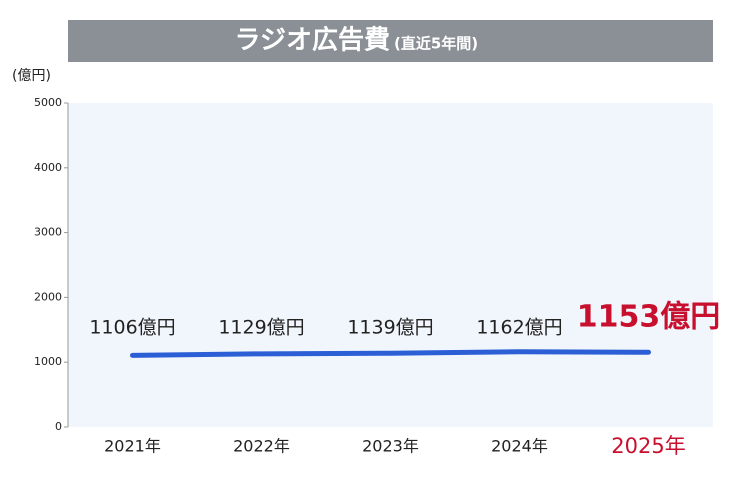 The height and width of the screenshot is (478, 735). Describe the element at coordinates (390, 446) in the screenshot. I see `x-tick-label: 2023年` at that location.